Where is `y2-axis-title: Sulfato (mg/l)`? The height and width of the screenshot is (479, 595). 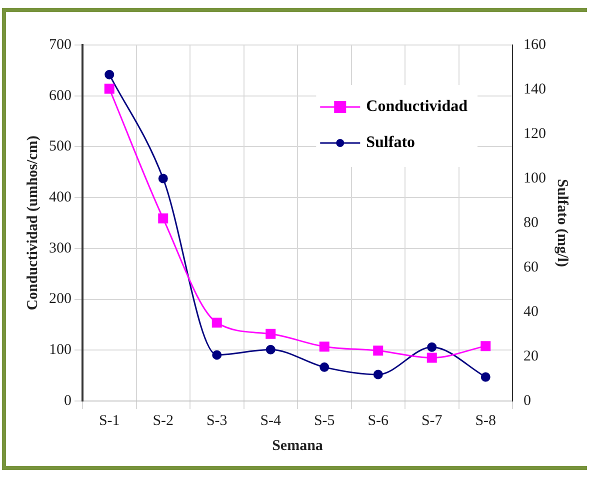
y2-axis-title: Sulfato (mg/l) is located at coordinates (562, 223).